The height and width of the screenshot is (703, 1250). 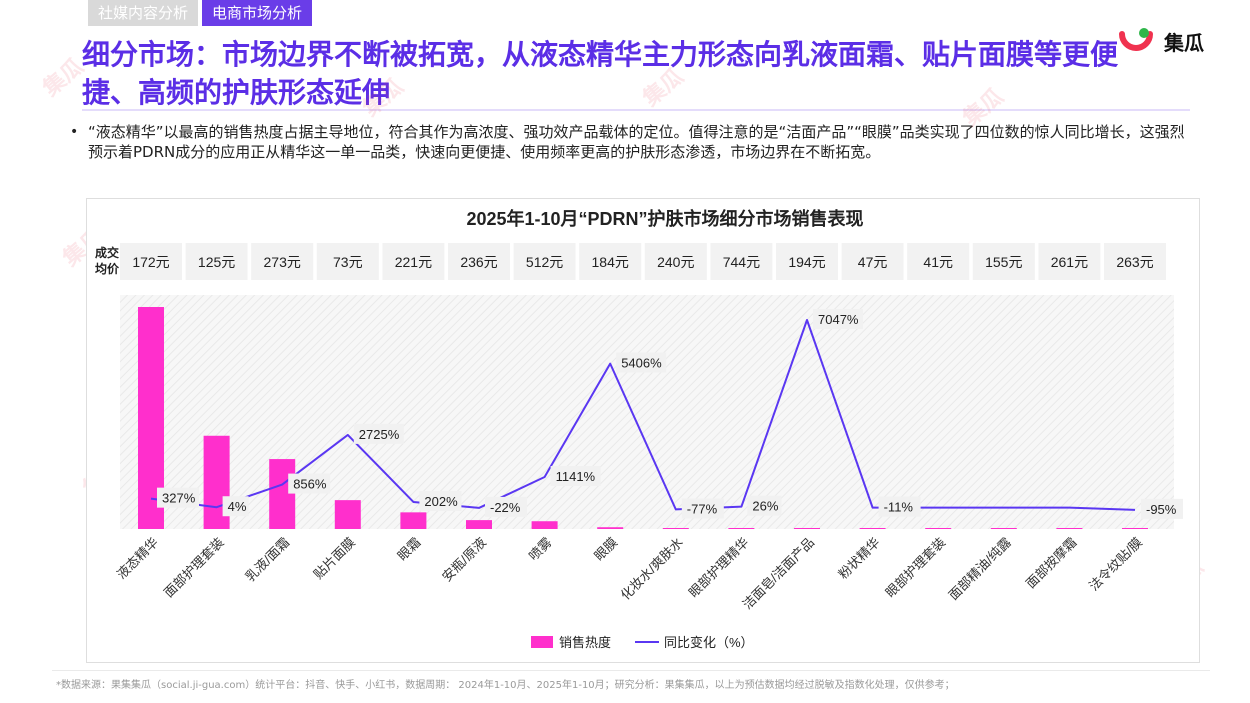 What do you see at coordinates (1051, 563) in the screenshot?
I see `x-tick-label: 面部按摩霜` at bounding box center [1051, 563].